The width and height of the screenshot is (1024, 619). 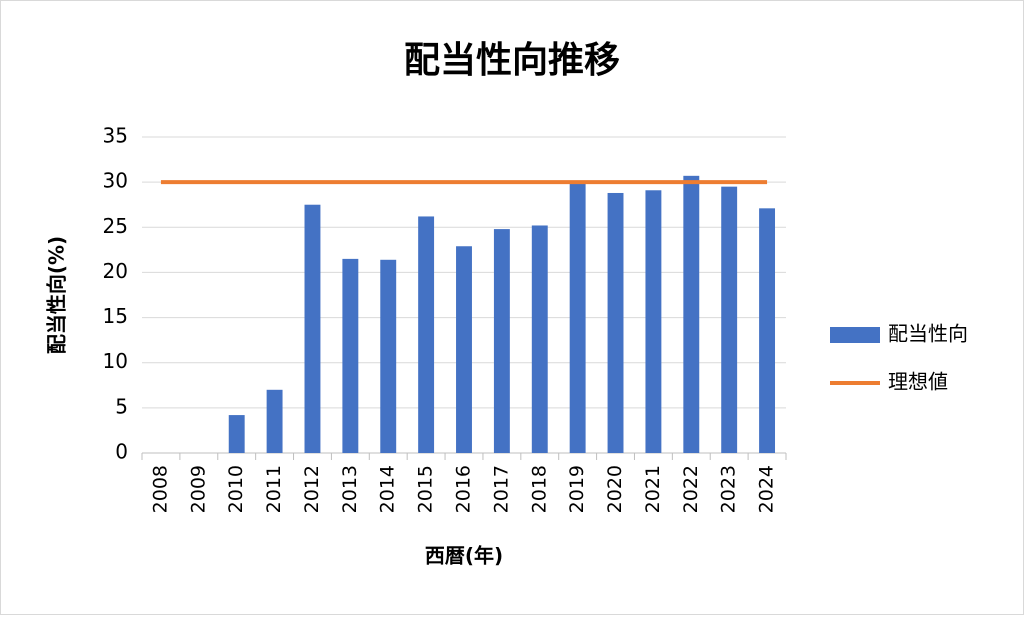 What do you see at coordinates (236, 489) in the screenshot?
I see `x-tick-label: 2010` at bounding box center [236, 489].